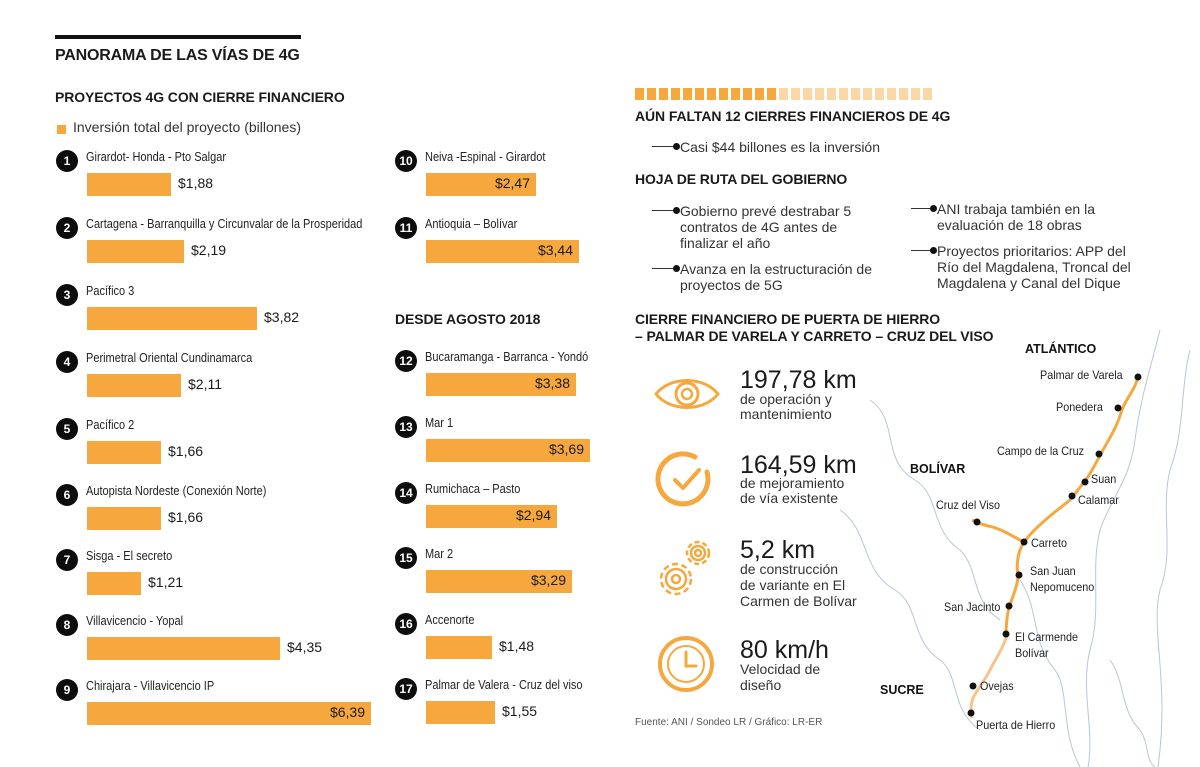 This screenshot has width=1200, height=767. I want to click on project-value-label: $2,19, so click(209, 250).